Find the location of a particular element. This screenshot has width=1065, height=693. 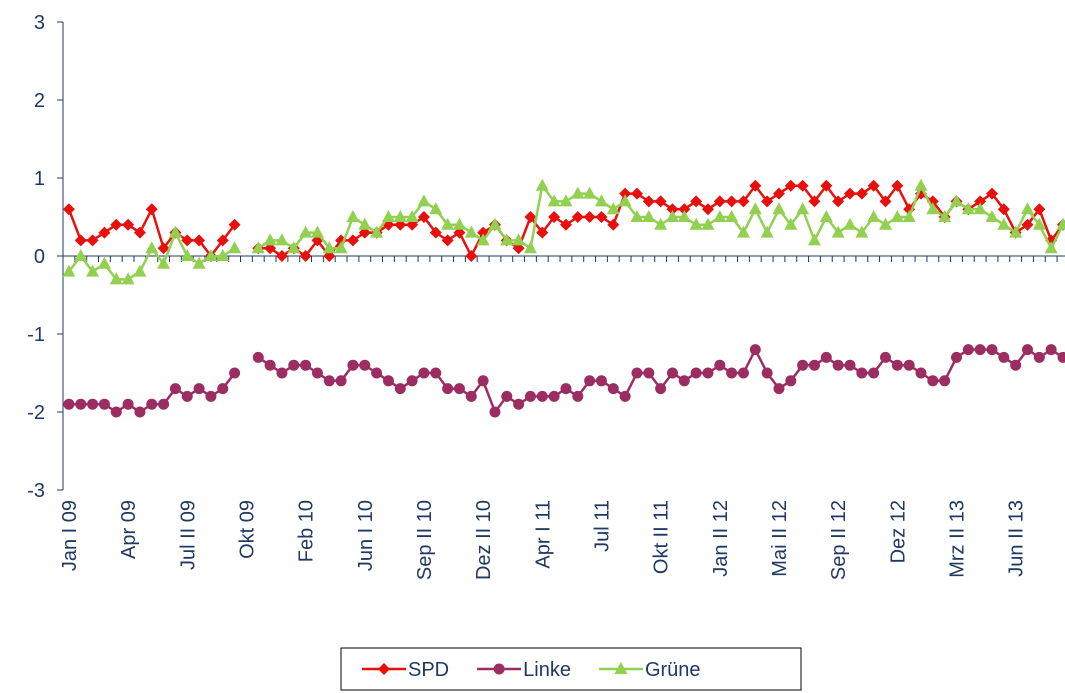

y-tick-label: 3 is located at coordinates (39, 23).